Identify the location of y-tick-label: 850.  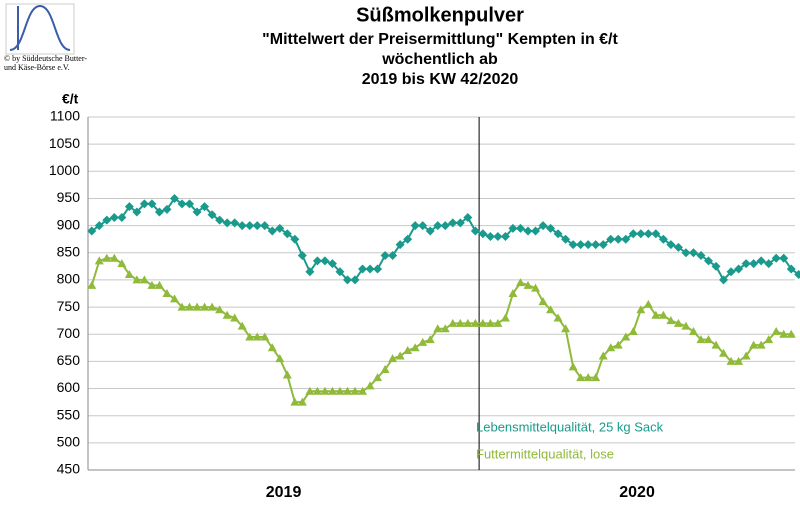
(69, 251).